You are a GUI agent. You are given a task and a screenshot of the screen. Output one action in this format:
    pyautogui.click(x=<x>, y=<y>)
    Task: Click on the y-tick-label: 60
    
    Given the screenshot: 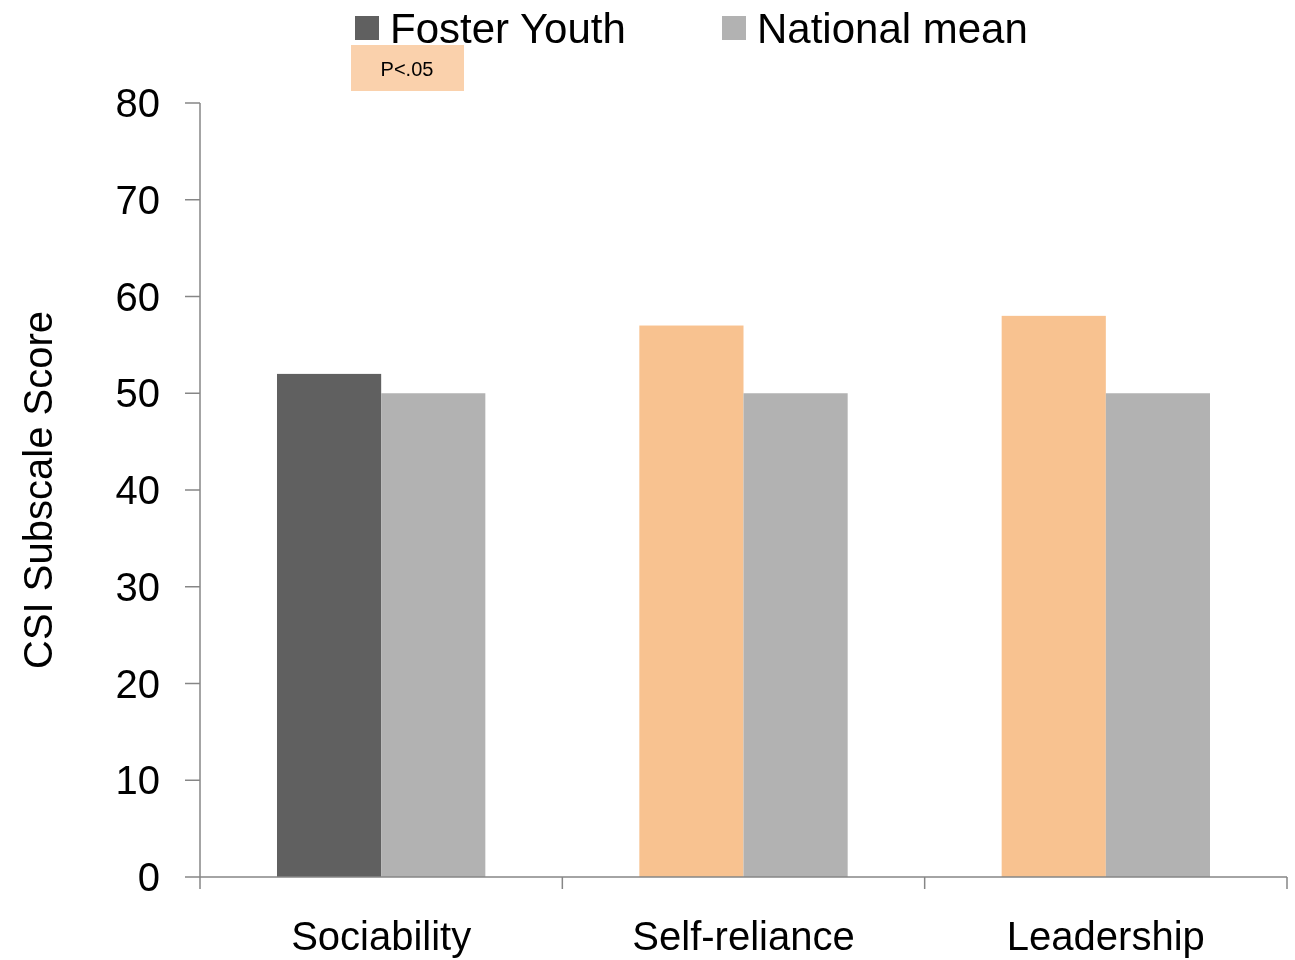 What is the action you would take?
    pyautogui.click(x=137, y=296)
    